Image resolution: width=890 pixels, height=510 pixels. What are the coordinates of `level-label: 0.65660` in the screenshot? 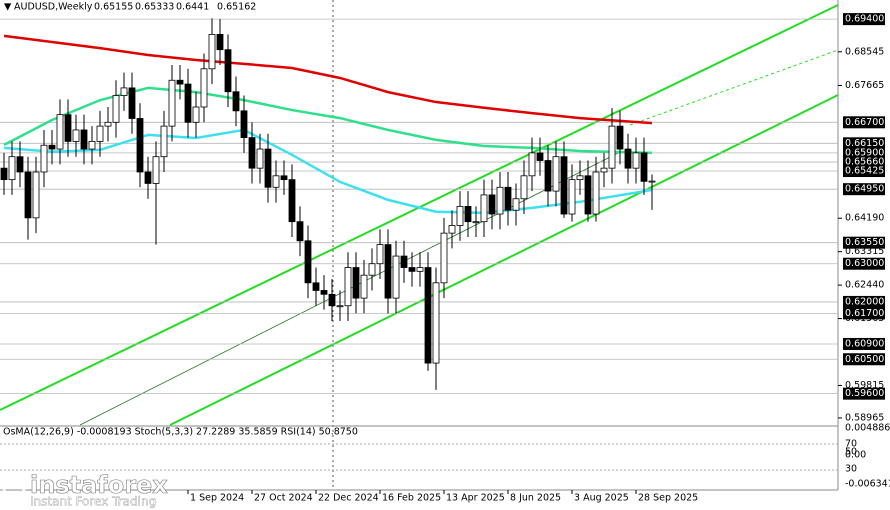 It's located at (864, 162).